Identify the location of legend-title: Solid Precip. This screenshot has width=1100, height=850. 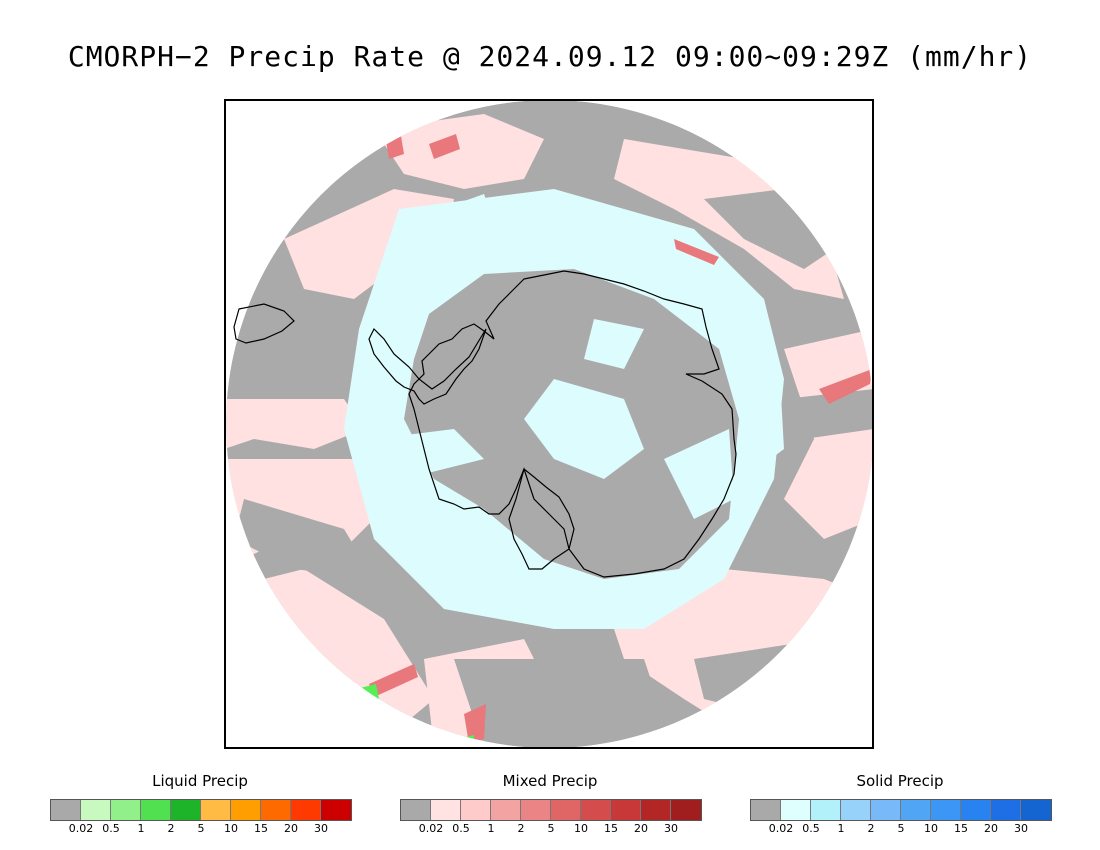
(900, 781).